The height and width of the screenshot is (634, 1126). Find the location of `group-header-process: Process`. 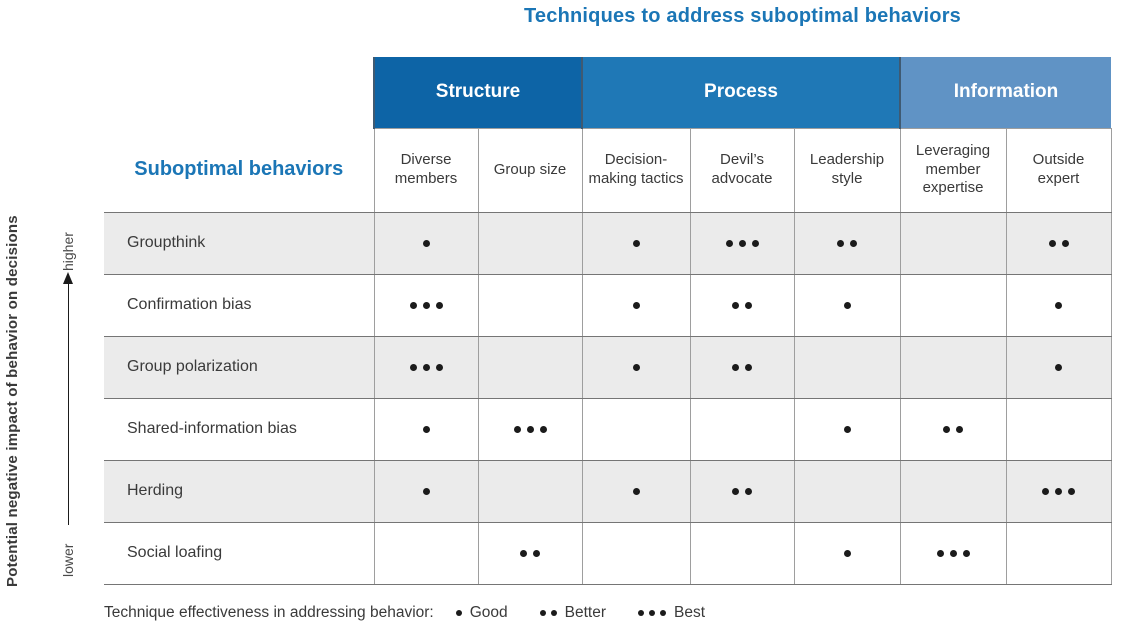

group-header-process: Process is located at coordinates (741, 92).